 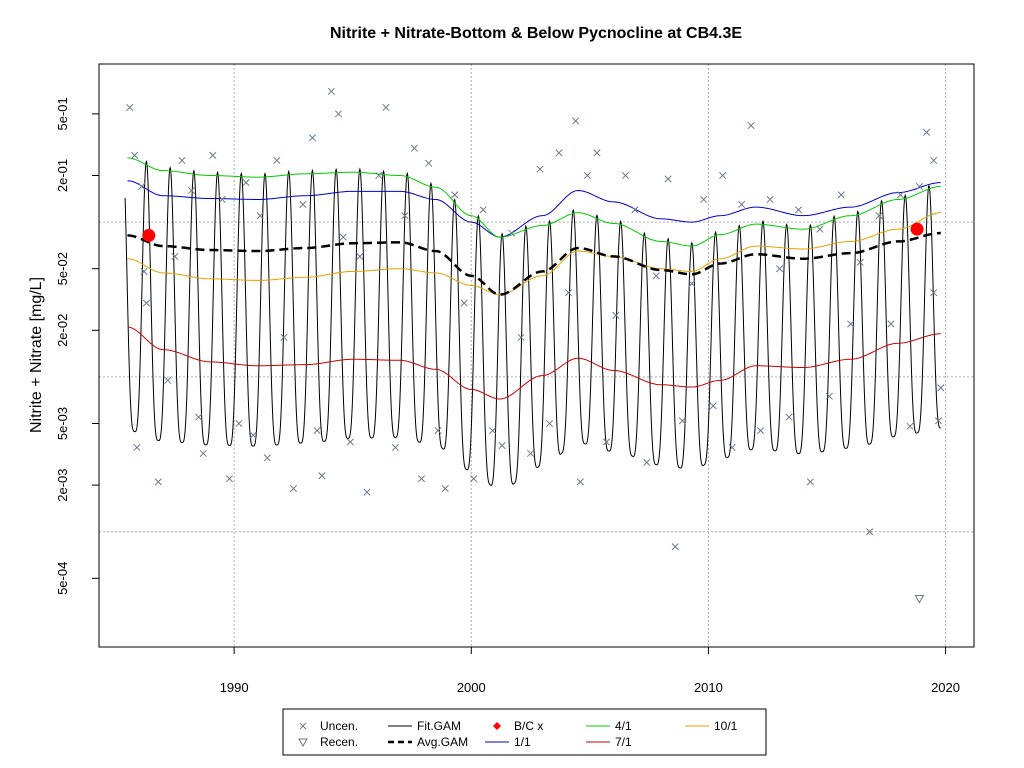 What do you see at coordinates (428, 742) in the screenshot?
I see `legend-item: Avg.GAM` at bounding box center [428, 742].